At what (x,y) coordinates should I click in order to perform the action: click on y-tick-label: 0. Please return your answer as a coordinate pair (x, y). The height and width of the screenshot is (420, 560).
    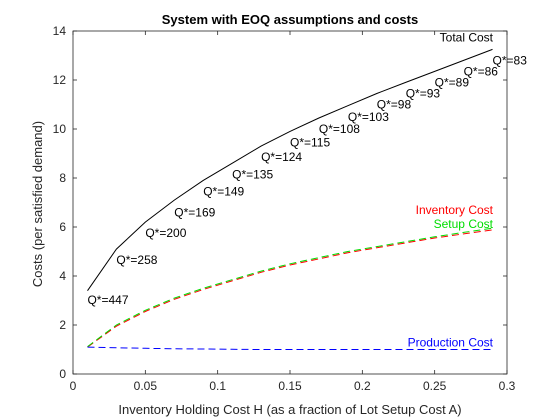
    Looking at the image, I should click on (62, 374).